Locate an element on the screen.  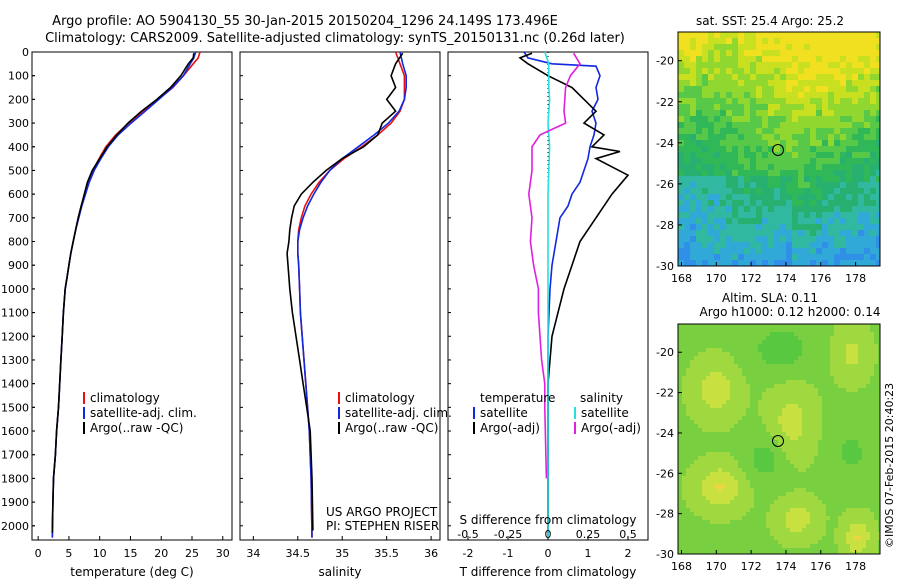
map-y-tick-label: -24 is located at coordinates (665, 433).